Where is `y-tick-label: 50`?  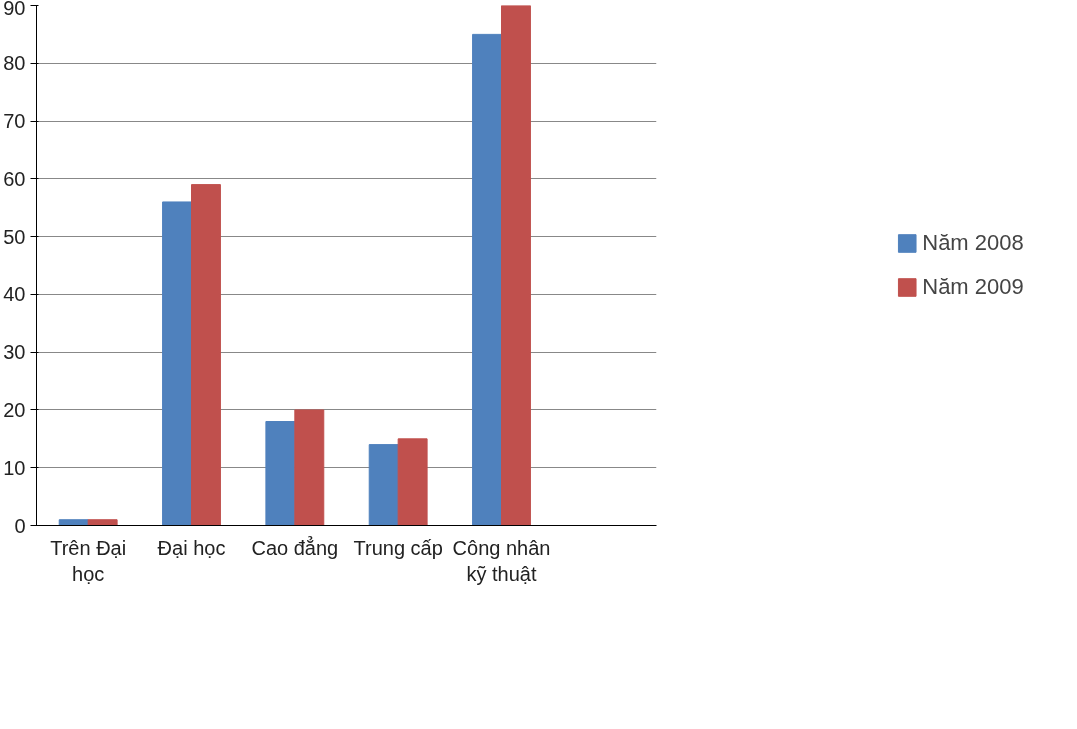
y-tick-label: 50 is located at coordinates (14, 236).